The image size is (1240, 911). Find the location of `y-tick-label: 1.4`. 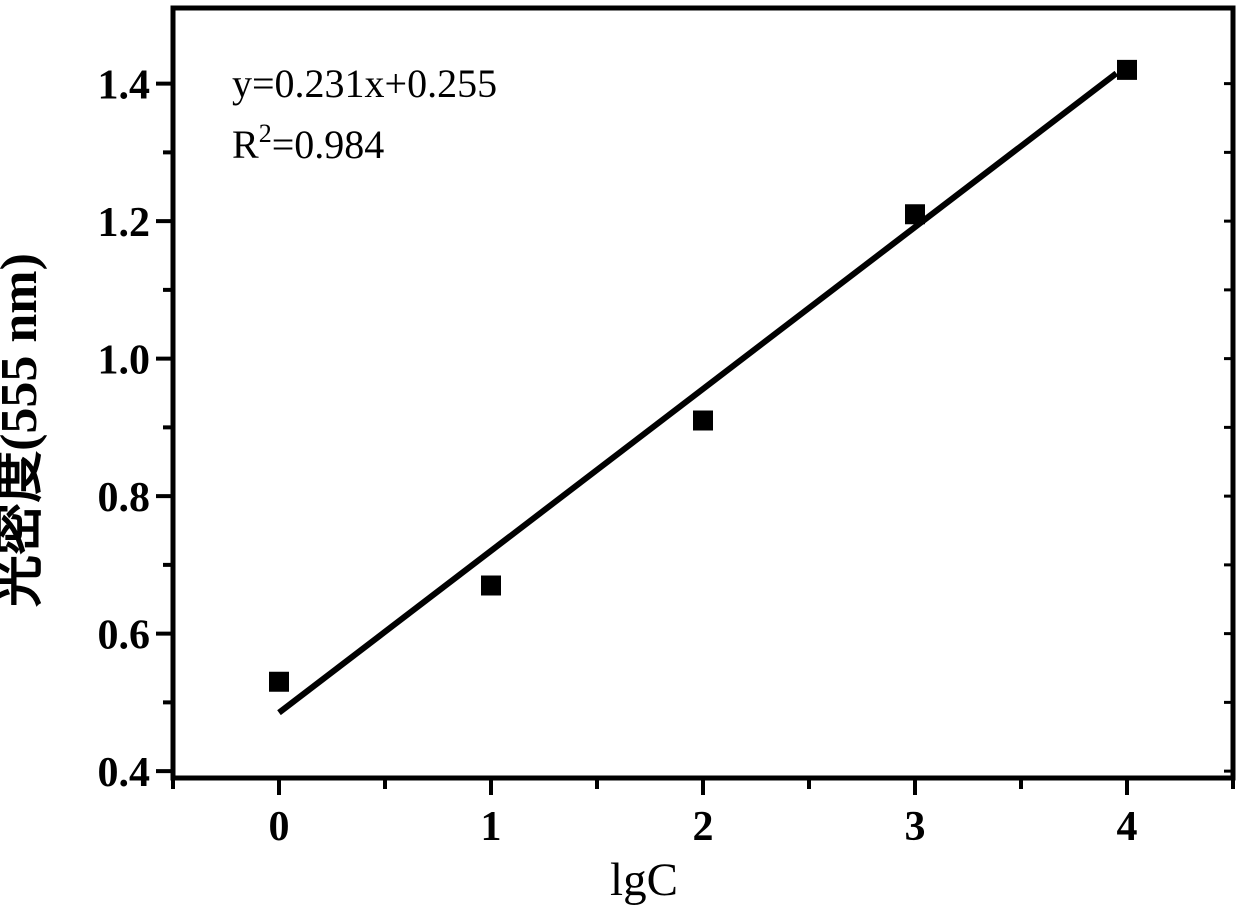

y-tick-label: 1.4 is located at coordinates (124, 86).